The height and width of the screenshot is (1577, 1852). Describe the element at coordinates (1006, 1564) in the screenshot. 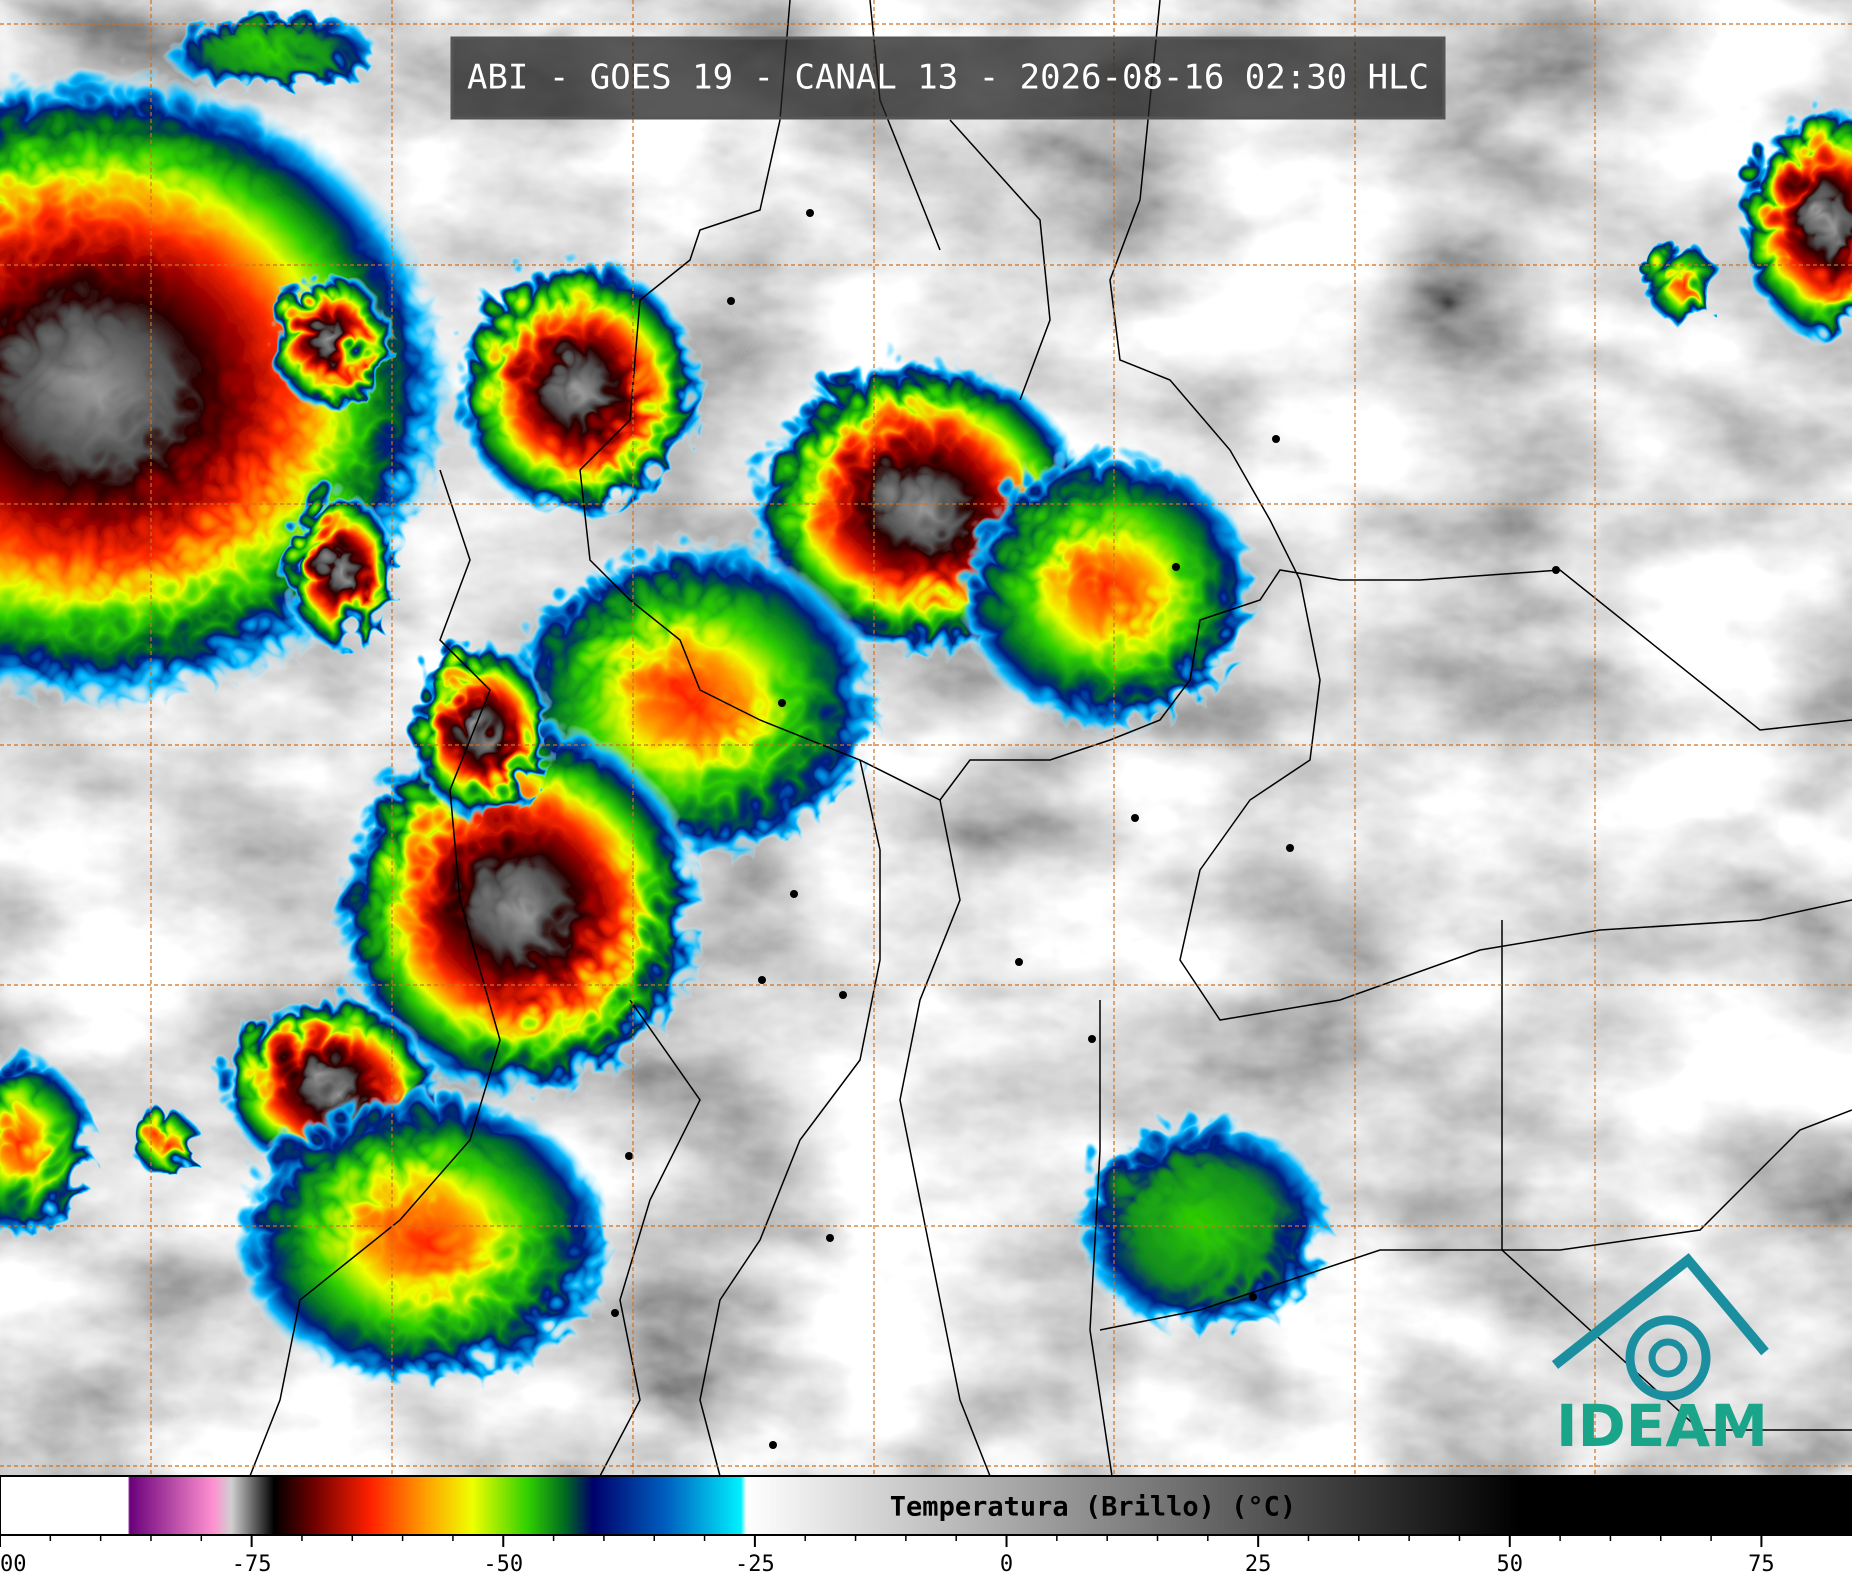

I see `tick-label: 0` at that location.